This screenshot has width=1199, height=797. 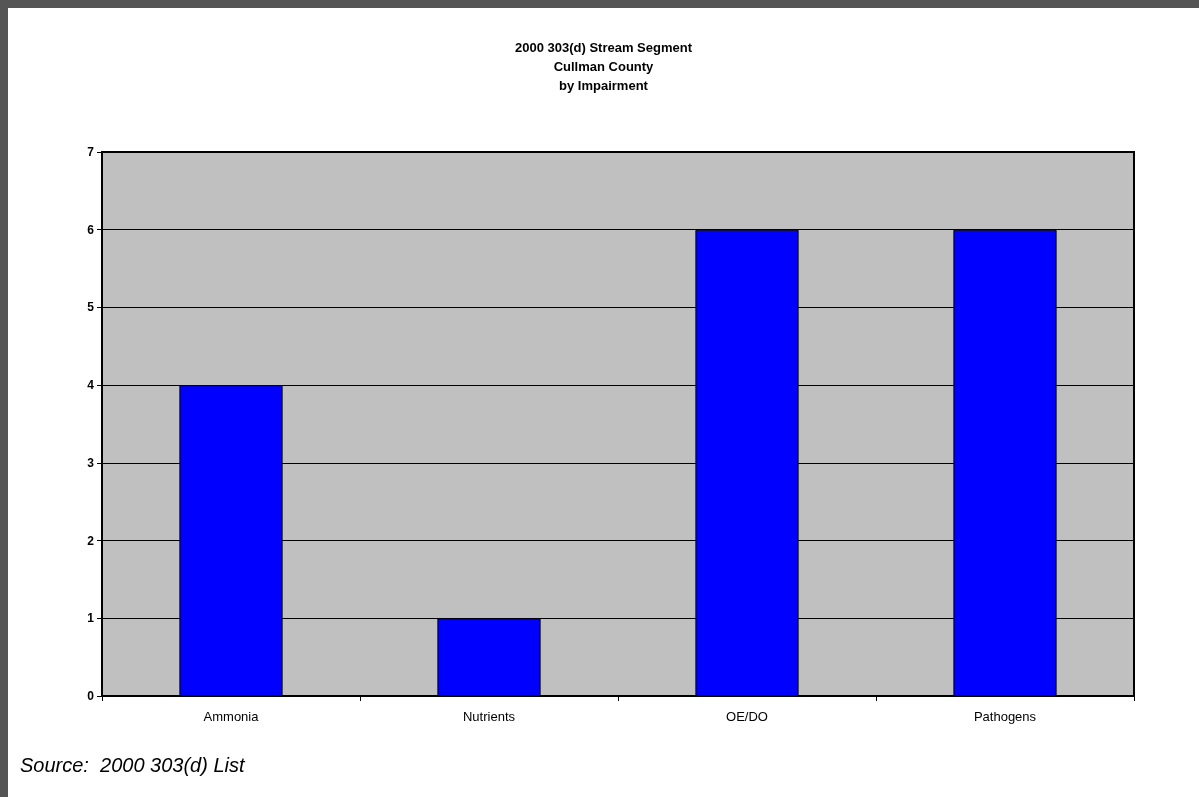 I want to click on y-tick-label: 7, so click(x=91, y=152).